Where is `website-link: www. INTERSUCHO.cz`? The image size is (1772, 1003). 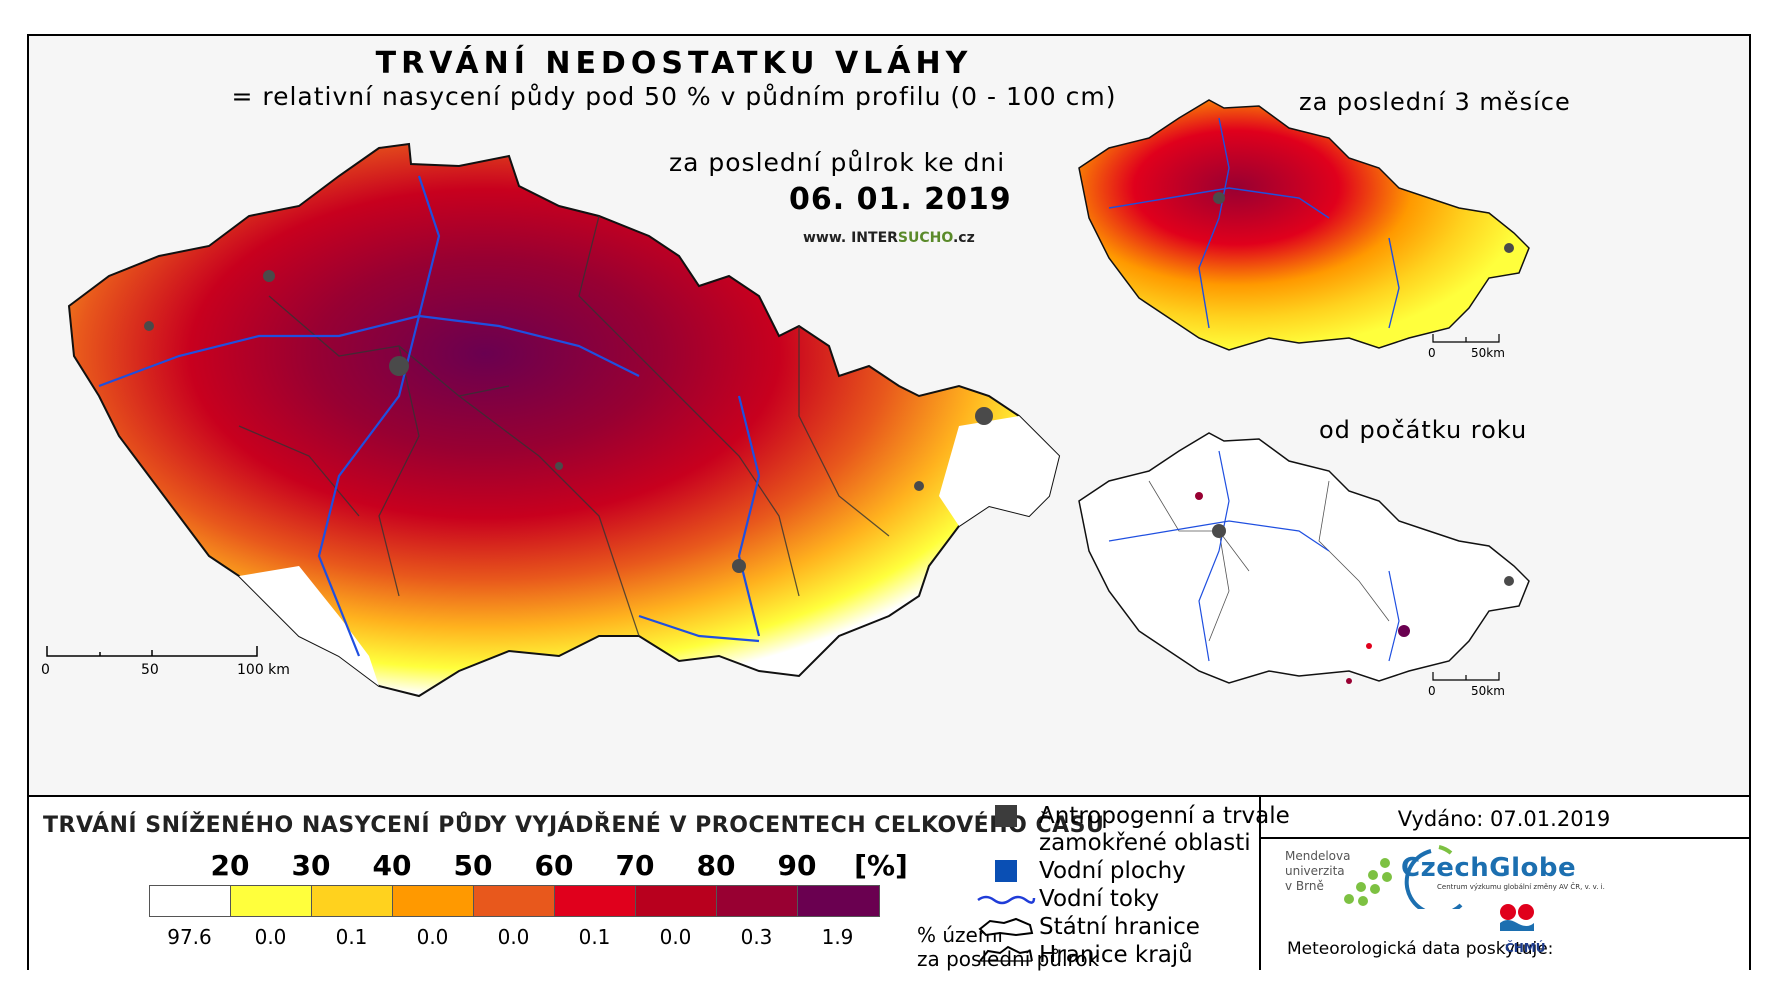
website-link: www. INTERSUCHO.cz is located at coordinates (889, 238).